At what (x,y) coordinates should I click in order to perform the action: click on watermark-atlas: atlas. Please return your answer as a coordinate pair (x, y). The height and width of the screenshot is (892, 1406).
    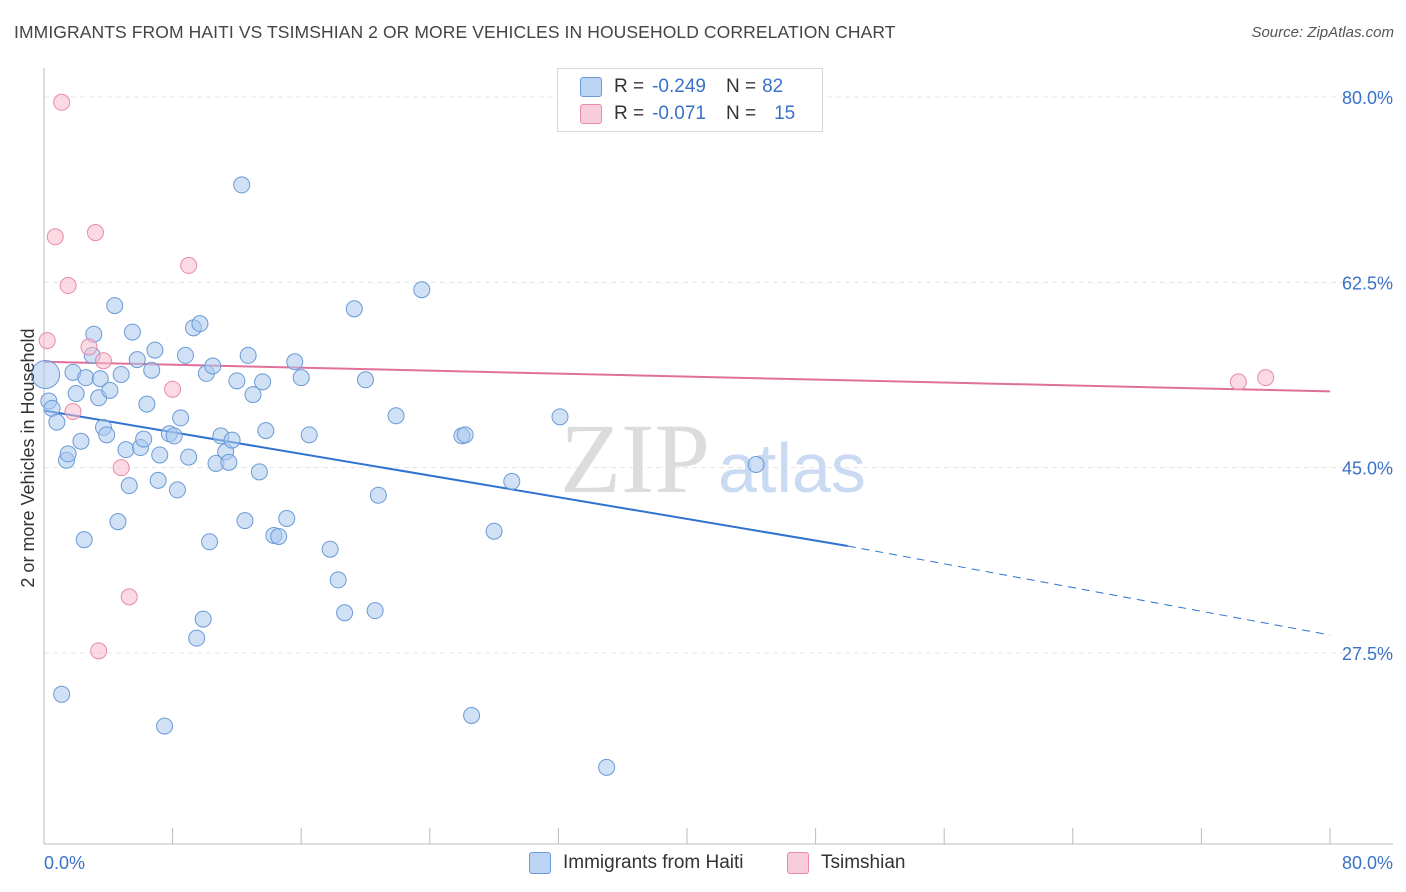
    Looking at the image, I should click on (792, 468).